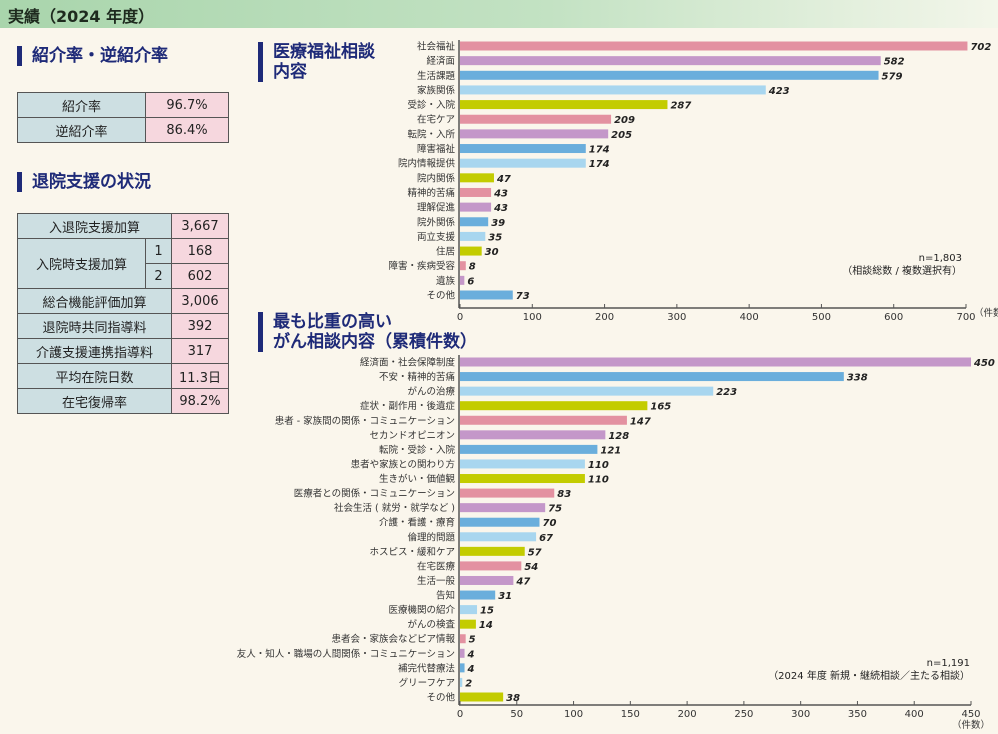  I want to click on category-label: 遺族, so click(446, 281).